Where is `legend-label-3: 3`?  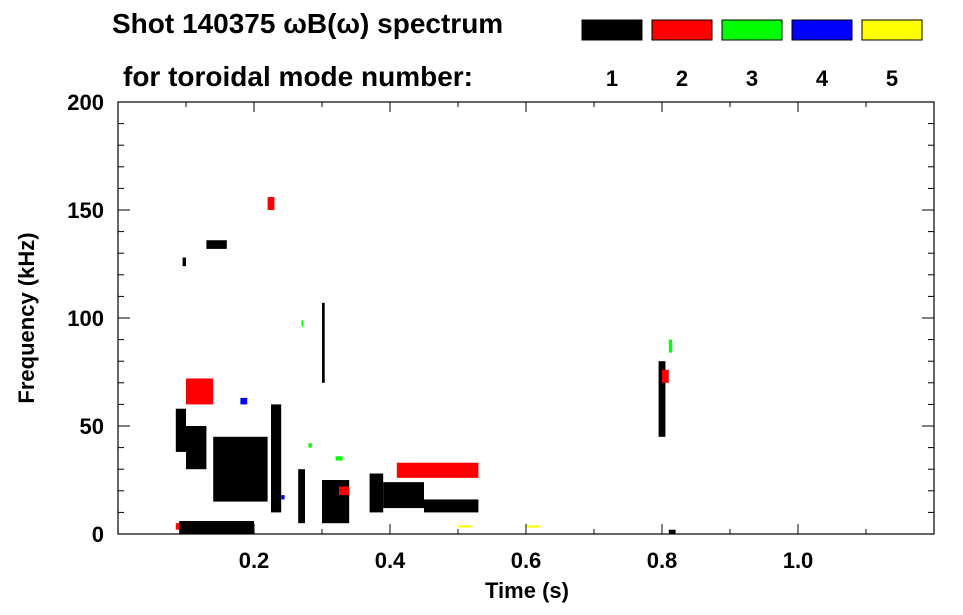 legend-label-3: 3 is located at coordinates (752, 78).